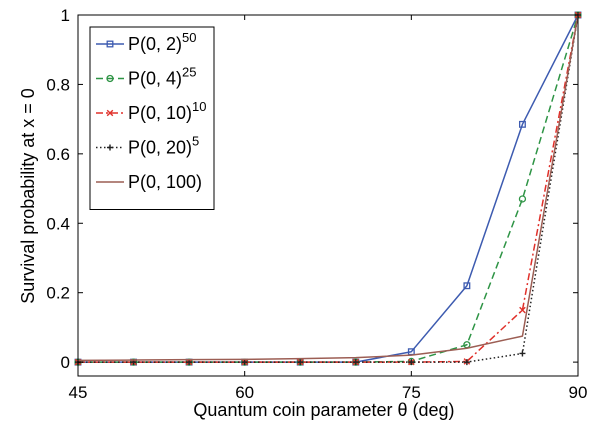 Image resolution: width=604 pixels, height=425 pixels. I want to click on legend-item-p-0-100: P(0, 100), so click(149, 182).